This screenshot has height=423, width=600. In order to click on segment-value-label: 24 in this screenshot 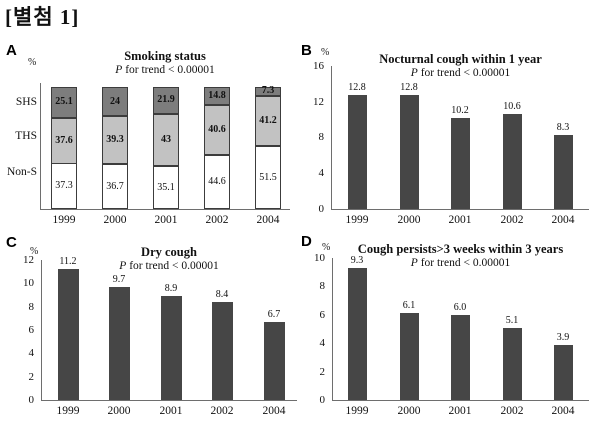, I will do `click(115, 101)`.